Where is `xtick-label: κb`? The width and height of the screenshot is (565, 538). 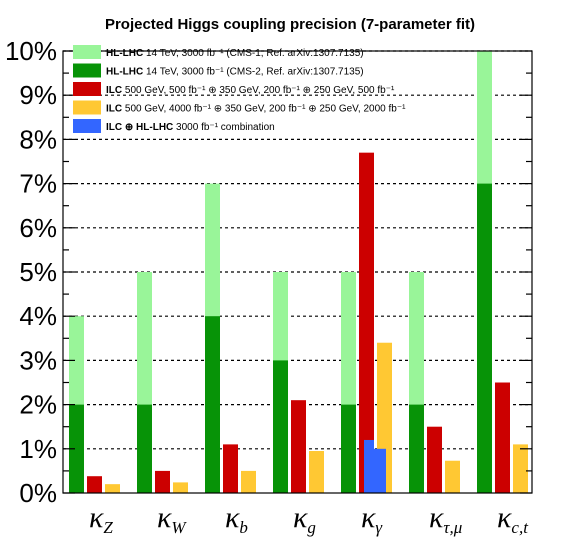 xtick-label: κb is located at coordinates (236, 519).